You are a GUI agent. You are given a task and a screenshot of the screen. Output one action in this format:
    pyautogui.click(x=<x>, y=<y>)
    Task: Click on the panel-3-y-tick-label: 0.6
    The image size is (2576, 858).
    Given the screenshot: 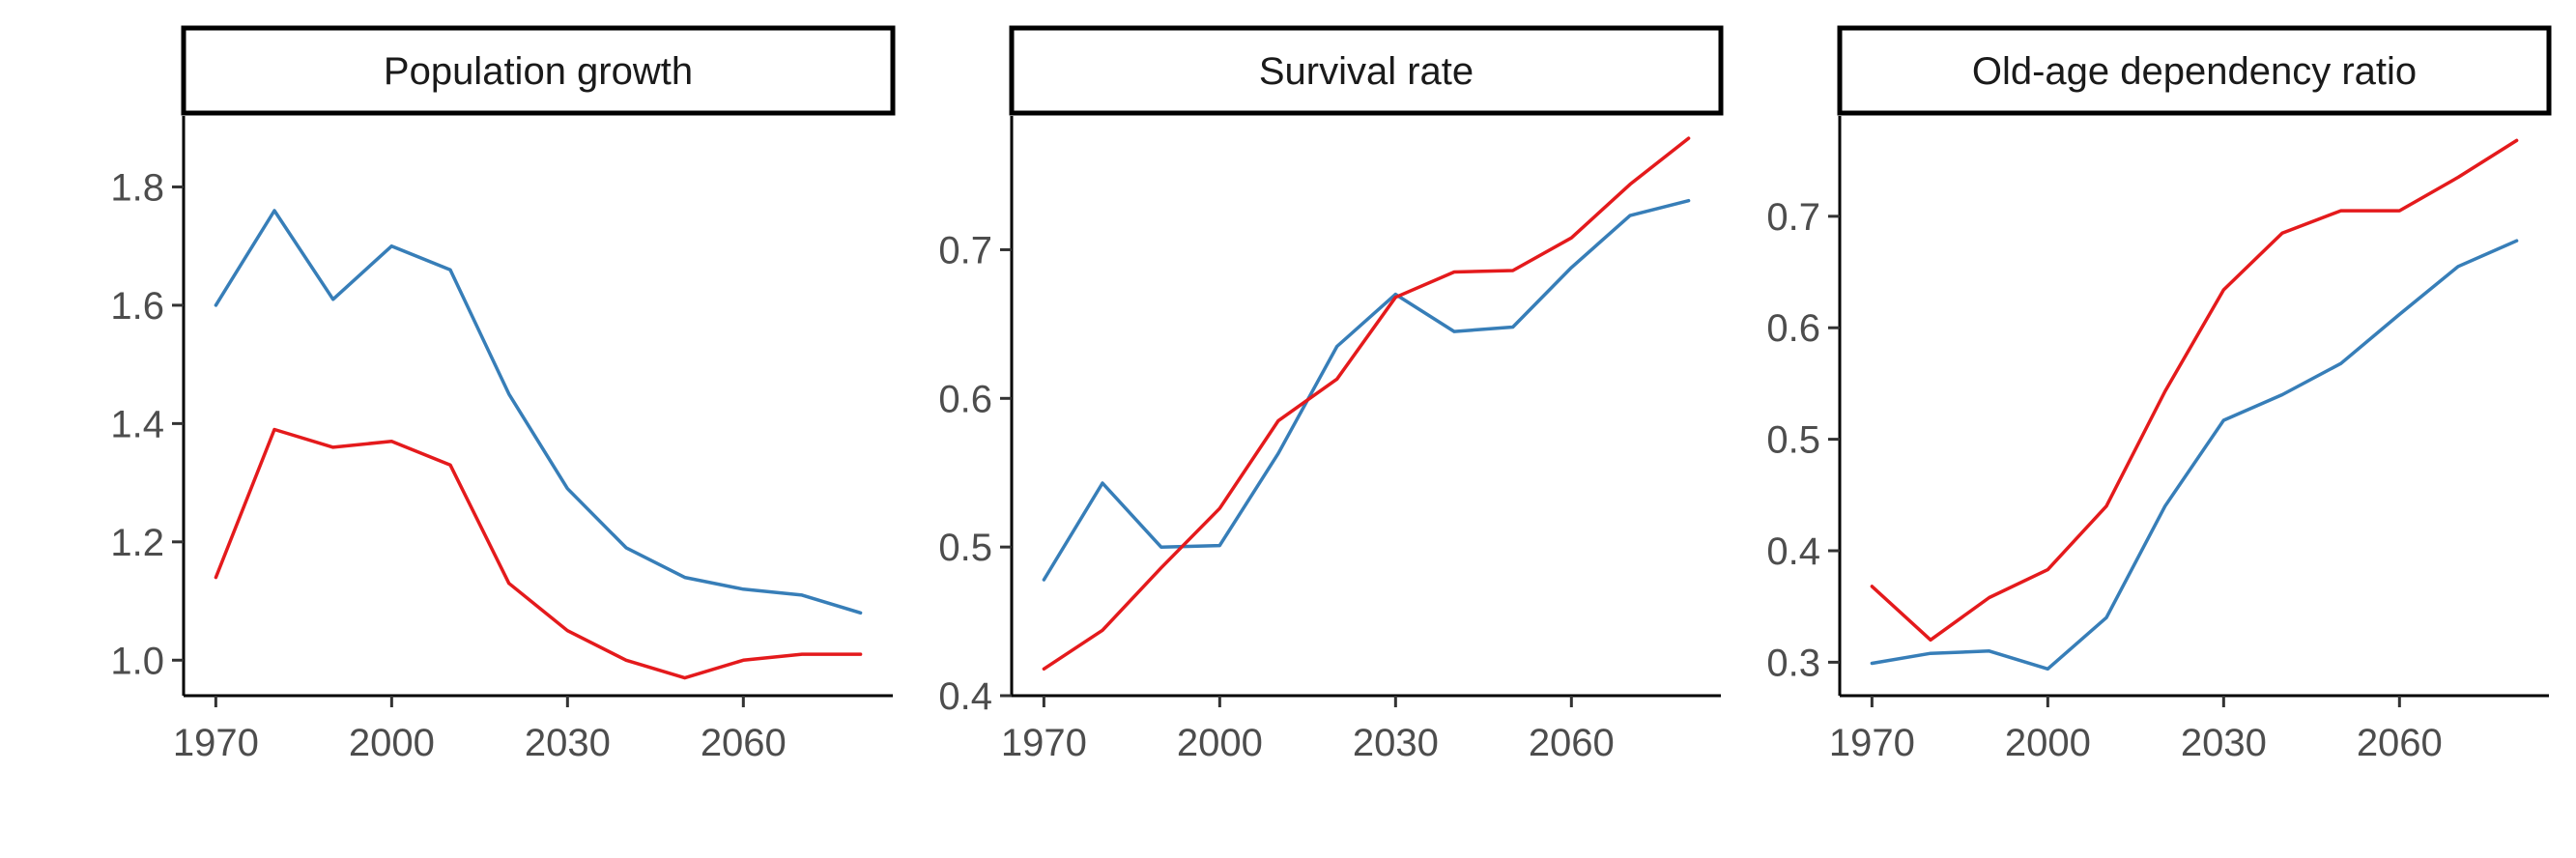 What is the action you would take?
    pyautogui.click(x=1793, y=328)
    